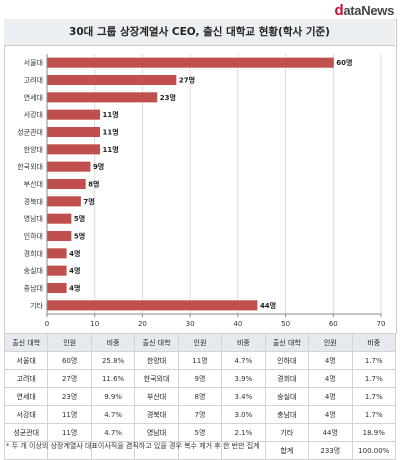 The image size is (400, 460). What do you see at coordinates (333, 324) in the screenshot?
I see `x-tick-label: 60` at bounding box center [333, 324].